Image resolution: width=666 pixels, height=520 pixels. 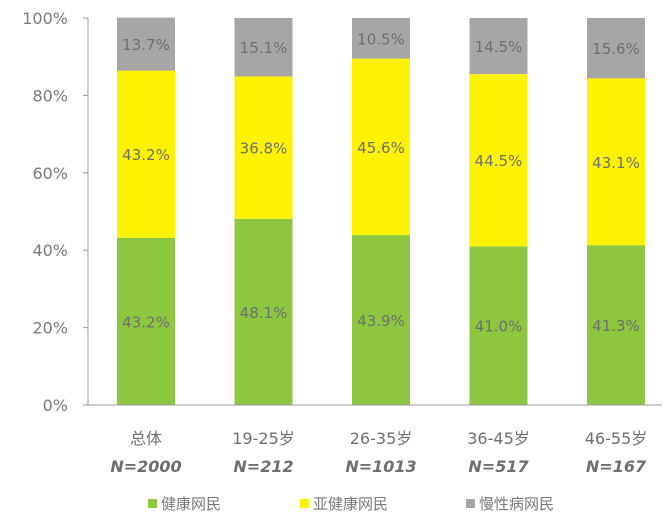 I want to click on legend-item: 健康网民, so click(x=184, y=504).